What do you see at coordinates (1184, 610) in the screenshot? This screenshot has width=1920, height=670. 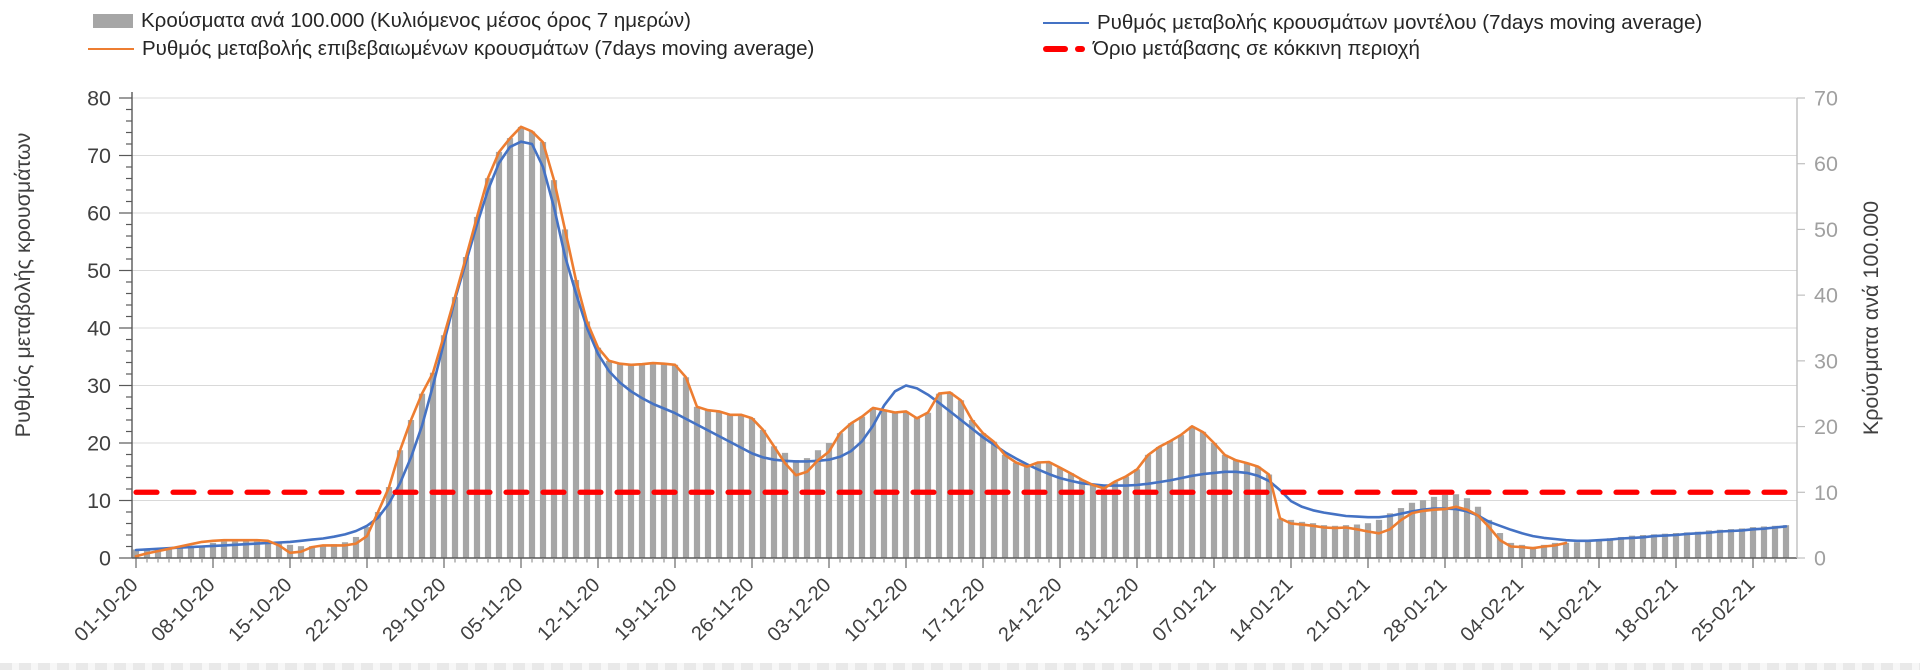 I see `svg-text: 07-01-21` at bounding box center [1184, 610].